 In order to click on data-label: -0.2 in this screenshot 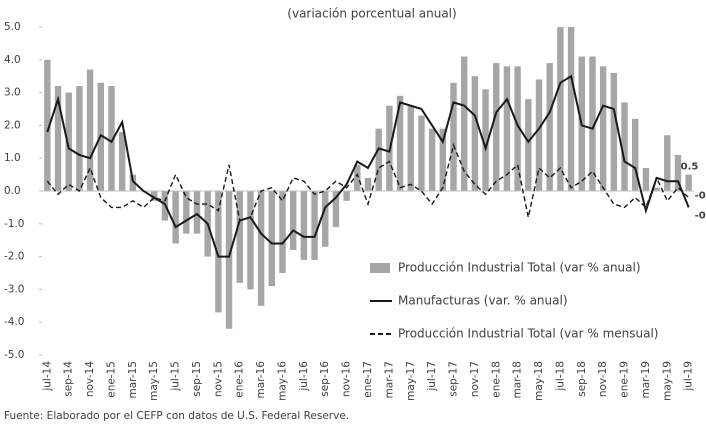, I will do `click(700, 196)`.